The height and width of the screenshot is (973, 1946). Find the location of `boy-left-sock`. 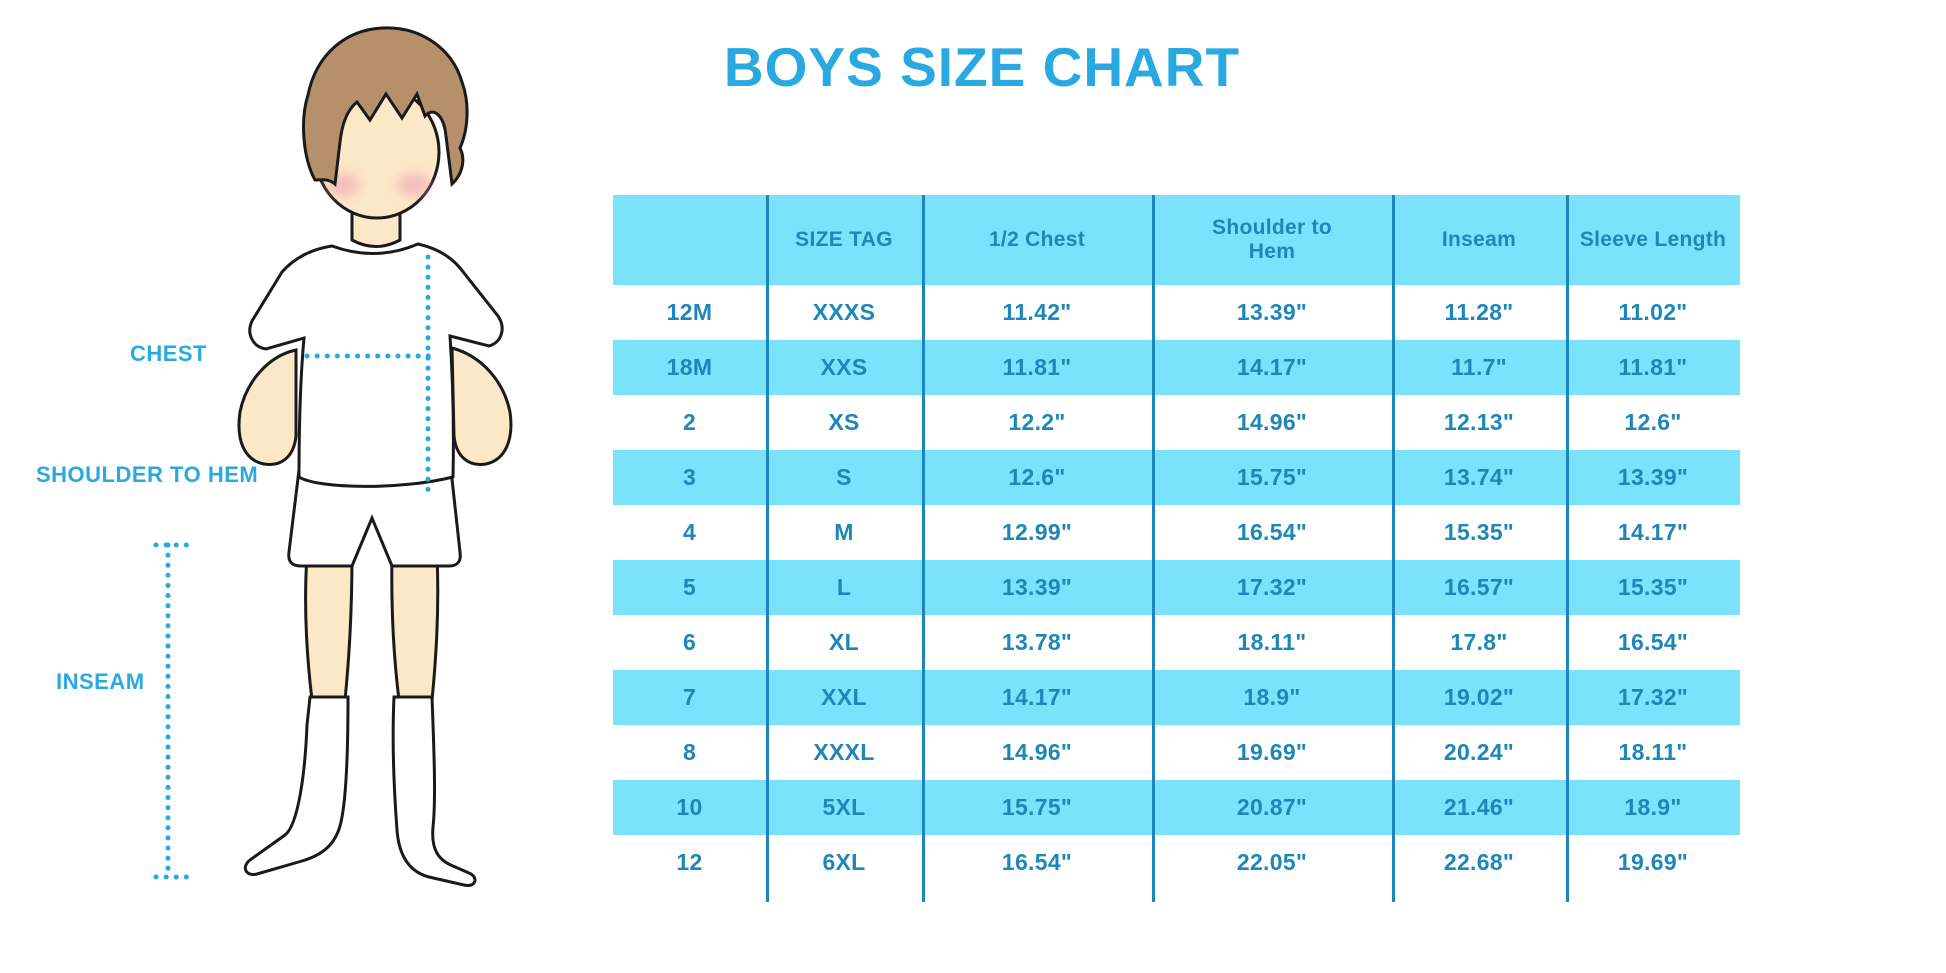

boy-left-sock is located at coordinates (296, 786).